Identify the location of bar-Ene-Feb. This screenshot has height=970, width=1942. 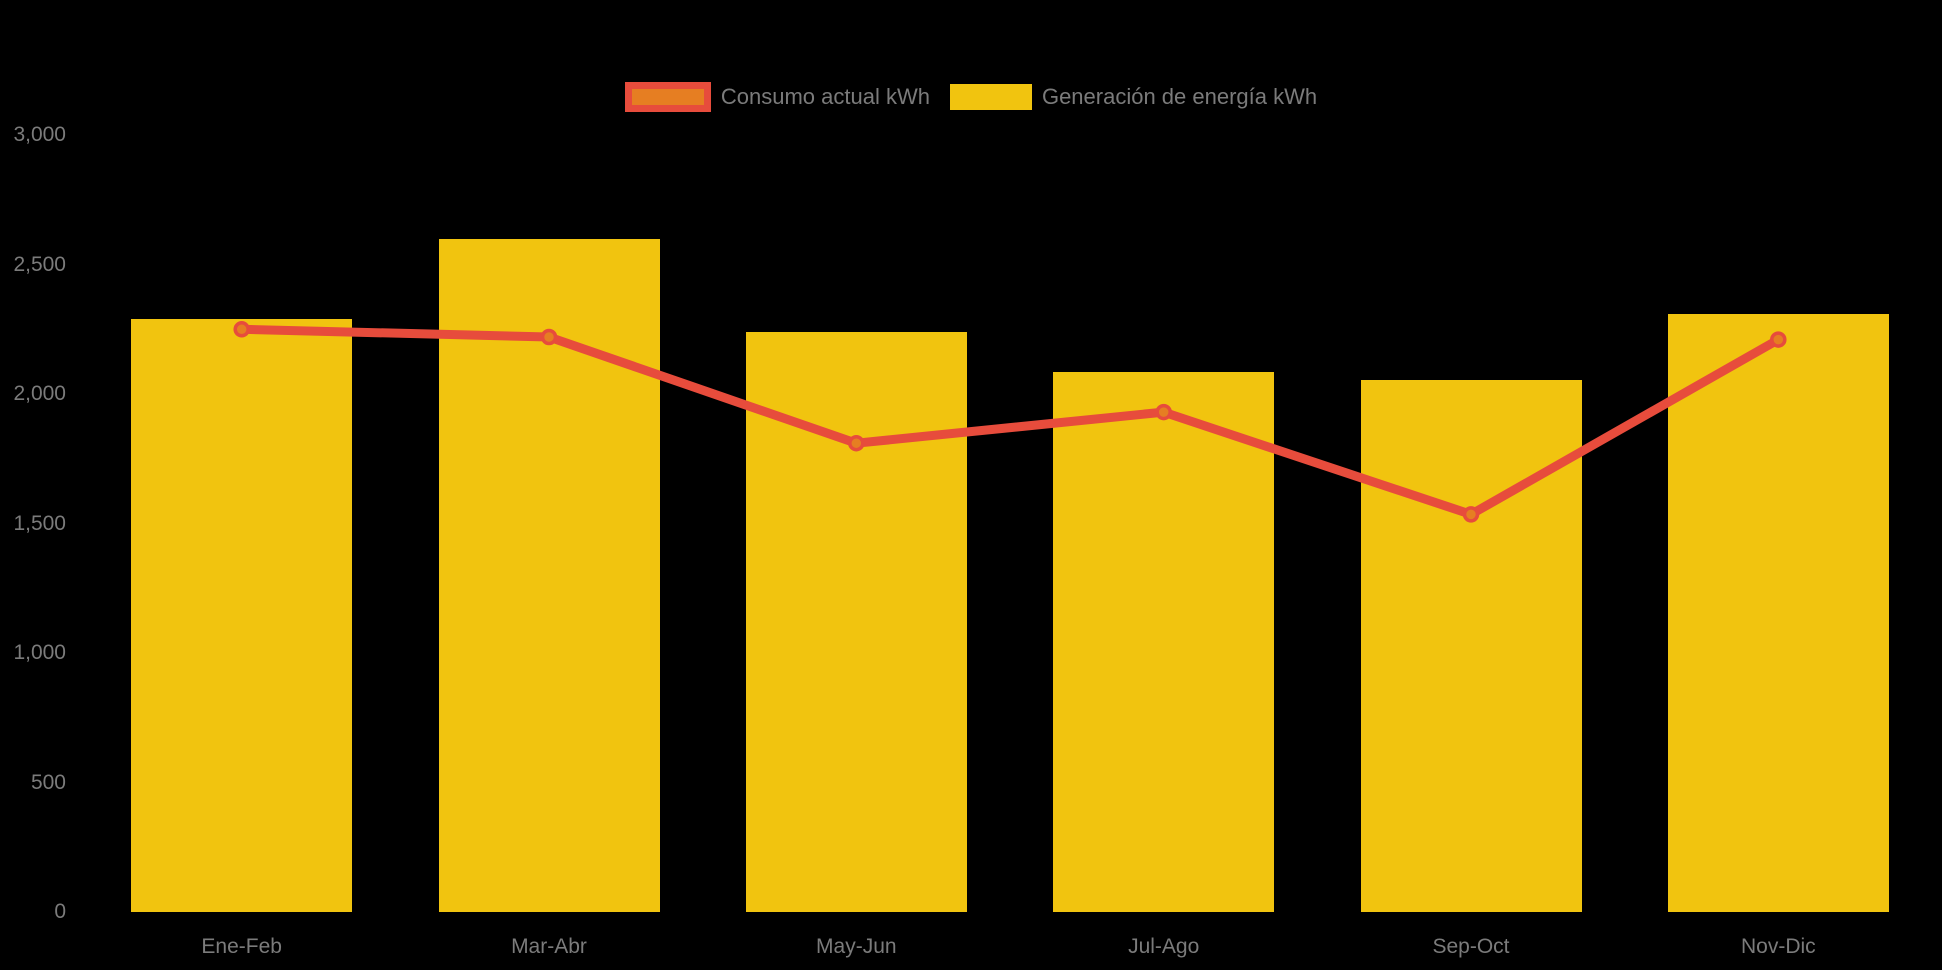
(242, 615).